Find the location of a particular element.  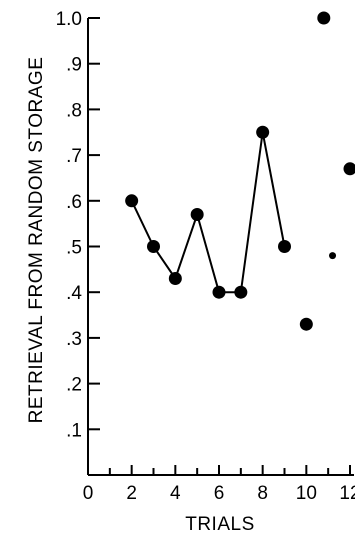

y-tick-label: .7 is located at coordinates (74, 156).